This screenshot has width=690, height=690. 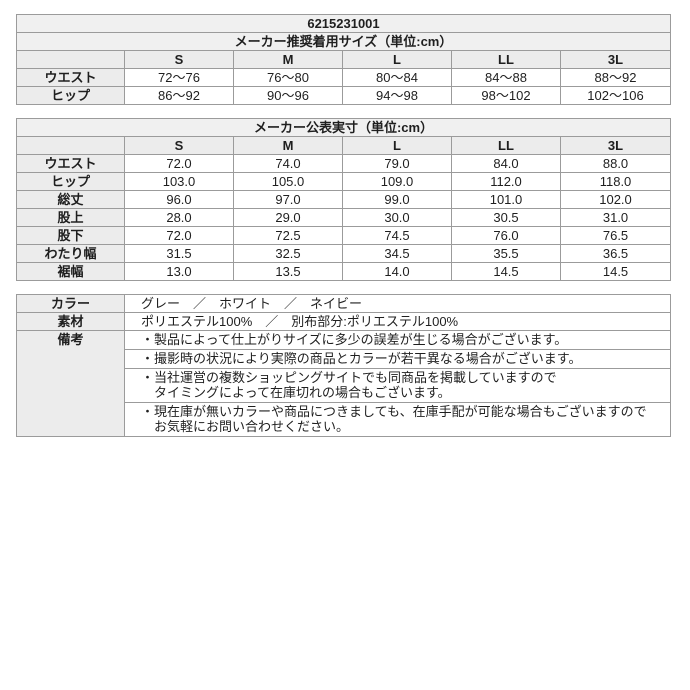 I want to click on size-value: 88～92, so click(x=615, y=77).